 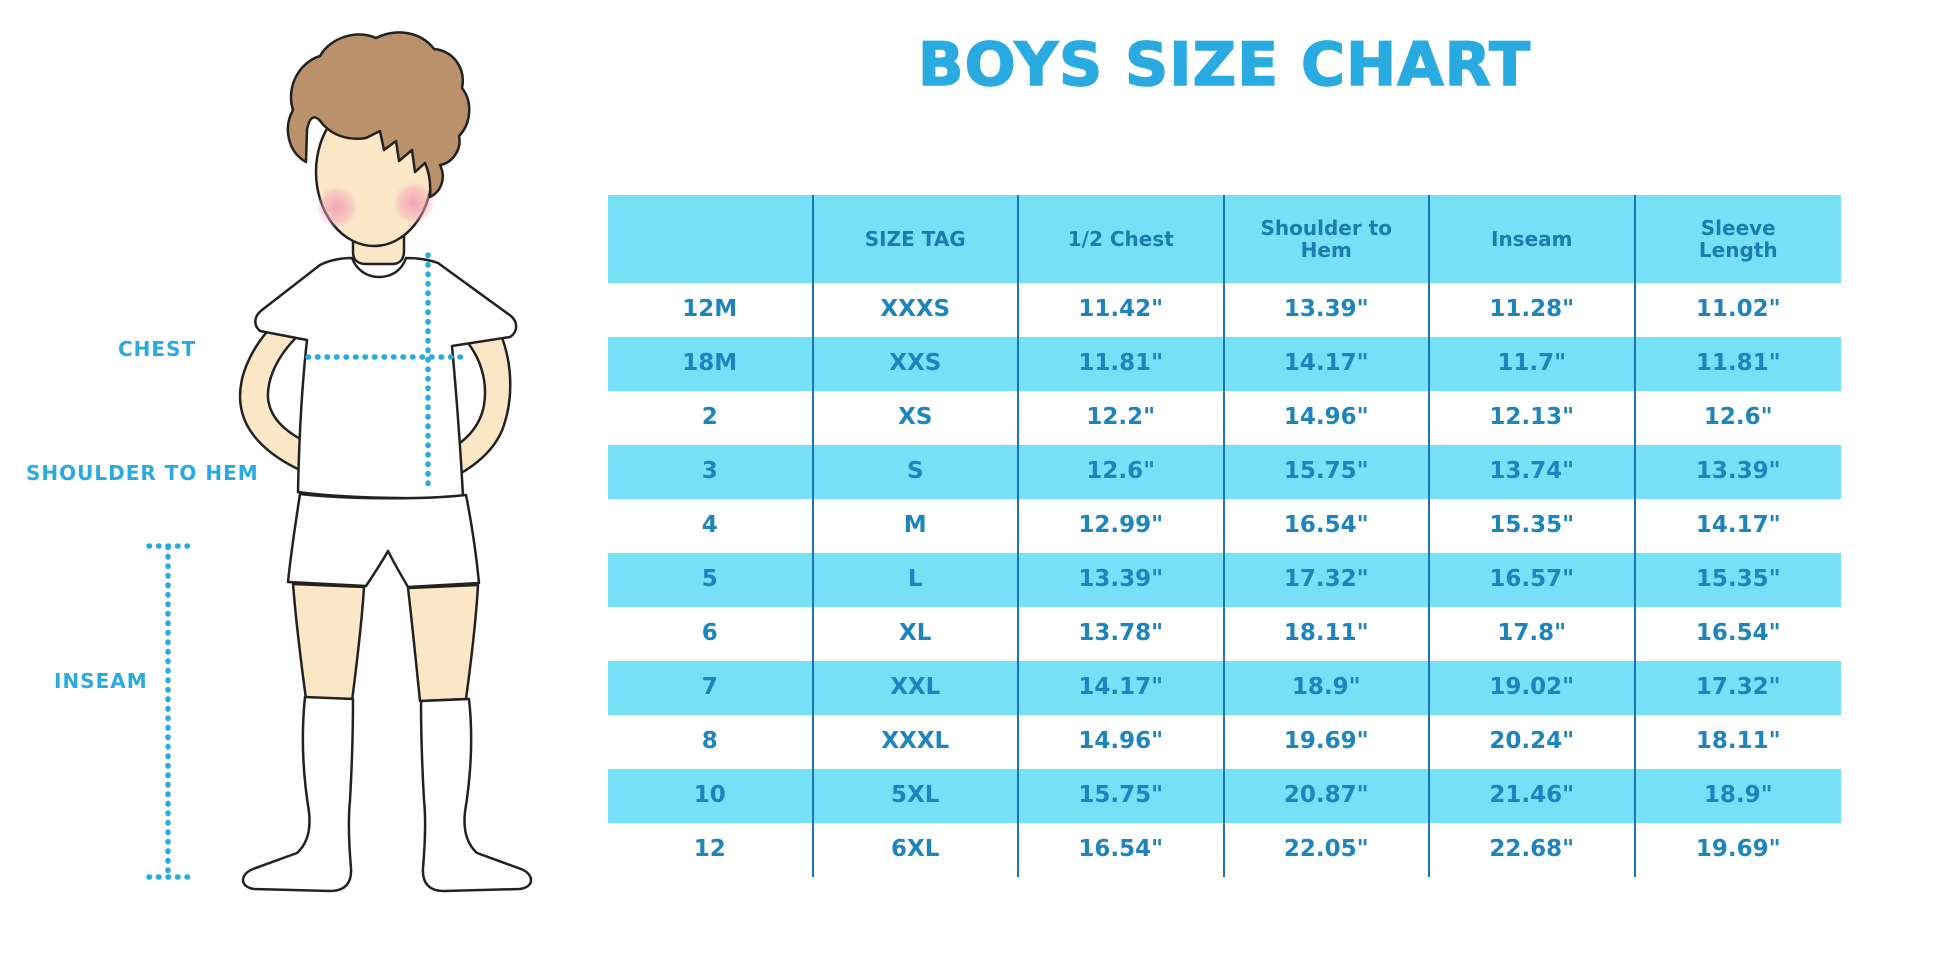 What do you see at coordinates (1122, 580) in the screenshot?
I see `table-cell-r5-c2: 13.39"` at bounding box center [1122, 580].